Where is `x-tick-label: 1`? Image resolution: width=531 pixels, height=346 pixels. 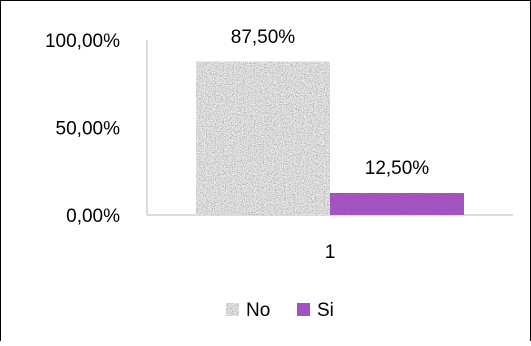 x-tick-label: 1 is located at coordinates (330, 252).